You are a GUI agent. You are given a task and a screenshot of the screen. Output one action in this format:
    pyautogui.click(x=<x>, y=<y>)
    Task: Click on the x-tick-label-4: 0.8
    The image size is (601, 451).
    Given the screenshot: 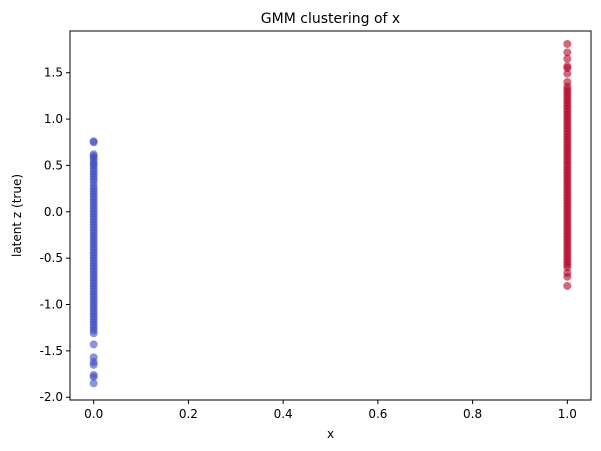 What is the action you would take?
    pyautogui.click(x=472, y=414)
    